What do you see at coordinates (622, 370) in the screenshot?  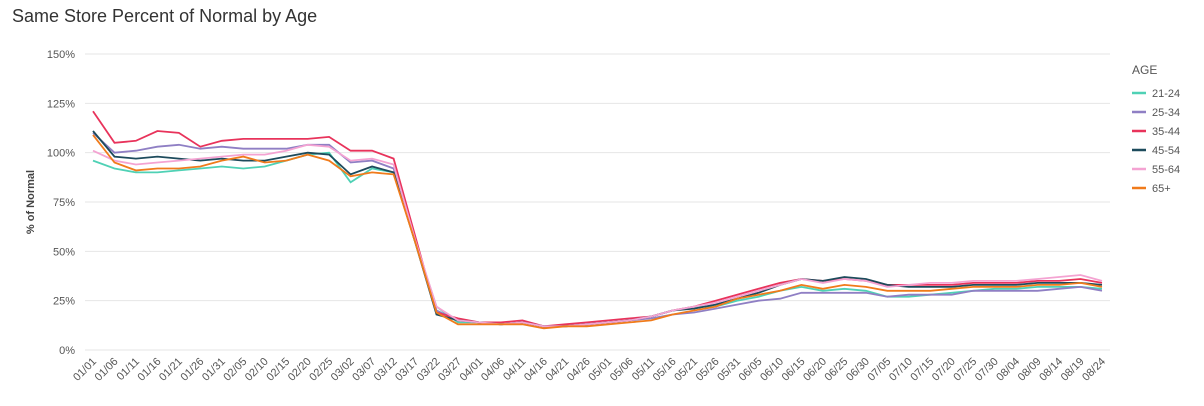 I see `x-tick-label: 05/06` at bounding box center [622, 370].